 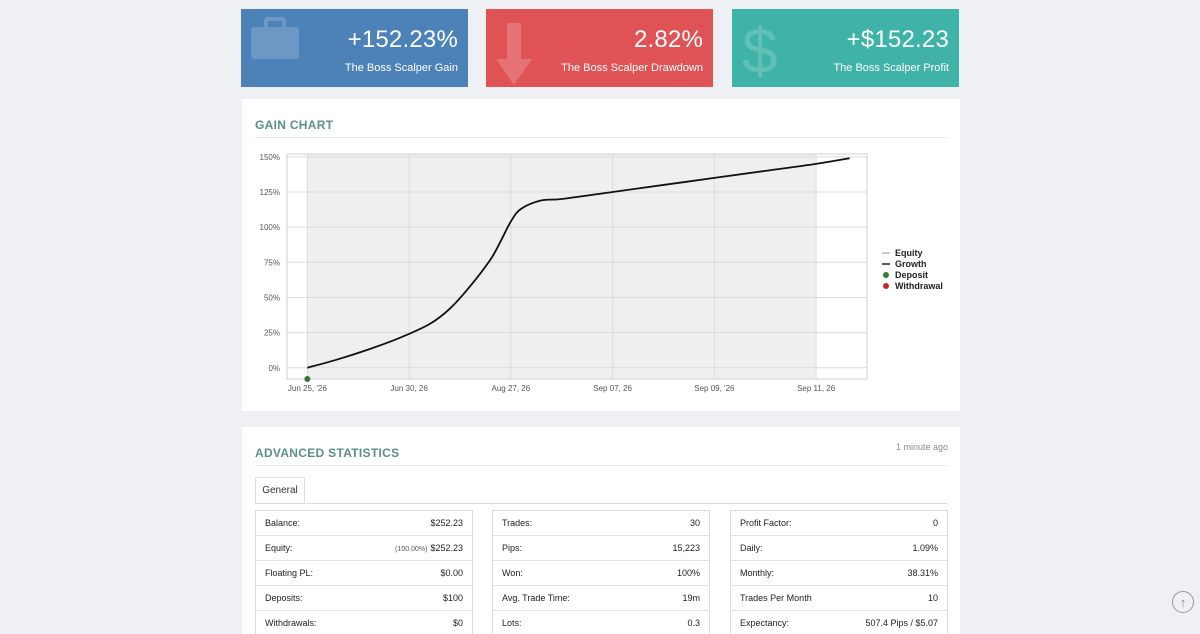 I want to click on tab-general: General, so click(x=280, y=490).